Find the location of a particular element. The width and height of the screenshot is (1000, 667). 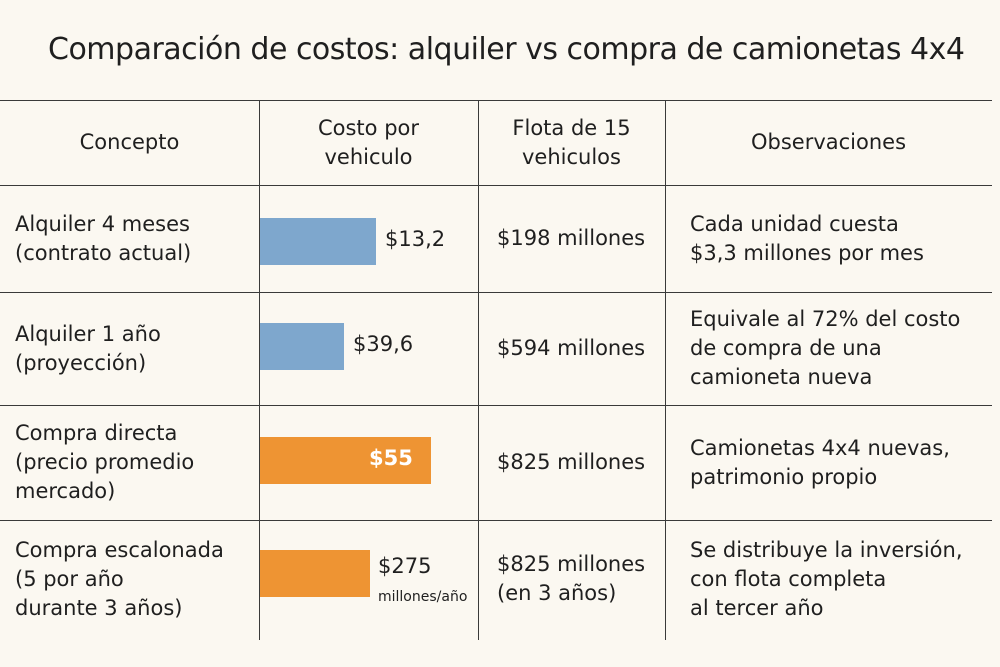

table-top-border is located at coordinates (496, 100).